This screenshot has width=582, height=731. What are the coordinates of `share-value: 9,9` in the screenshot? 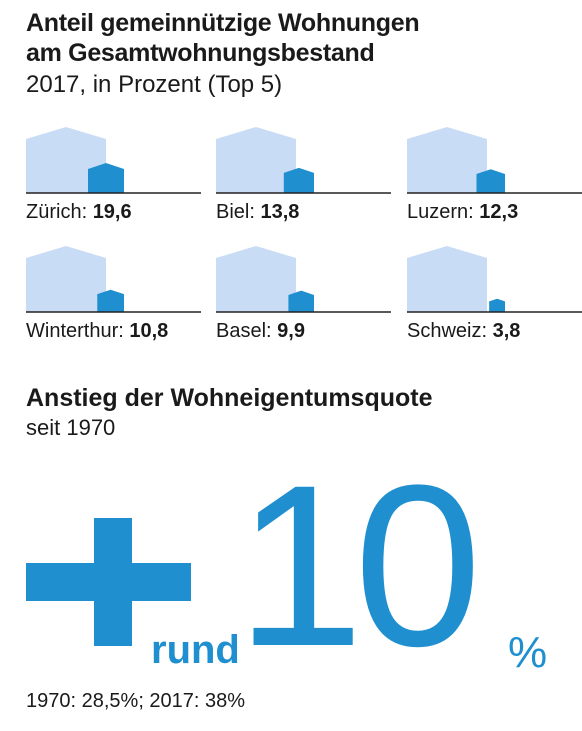 It's located at (291, 331).